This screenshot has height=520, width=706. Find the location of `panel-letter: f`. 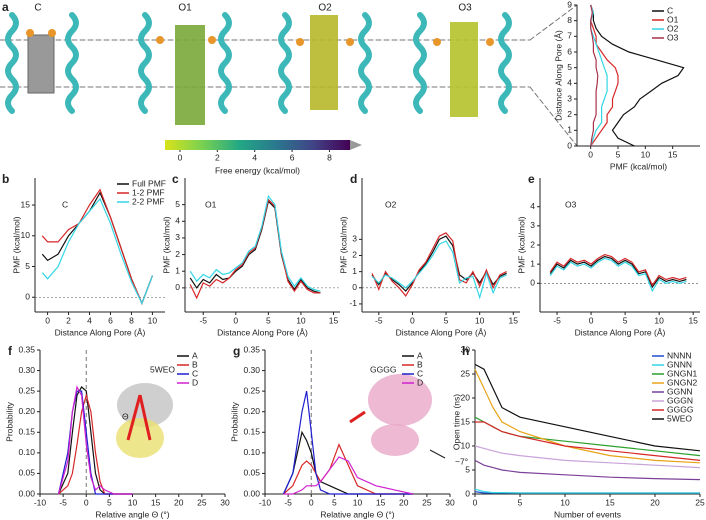

panel-letter: f is located at coordinates (10, 351).